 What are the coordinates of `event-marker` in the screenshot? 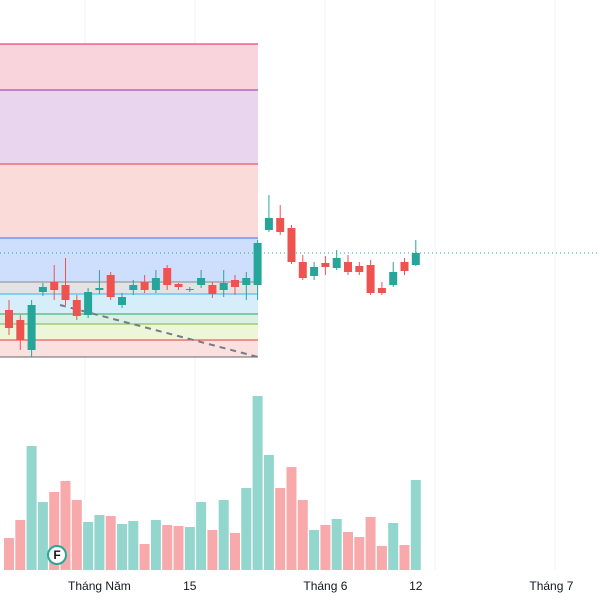 It's located at (57, 555).